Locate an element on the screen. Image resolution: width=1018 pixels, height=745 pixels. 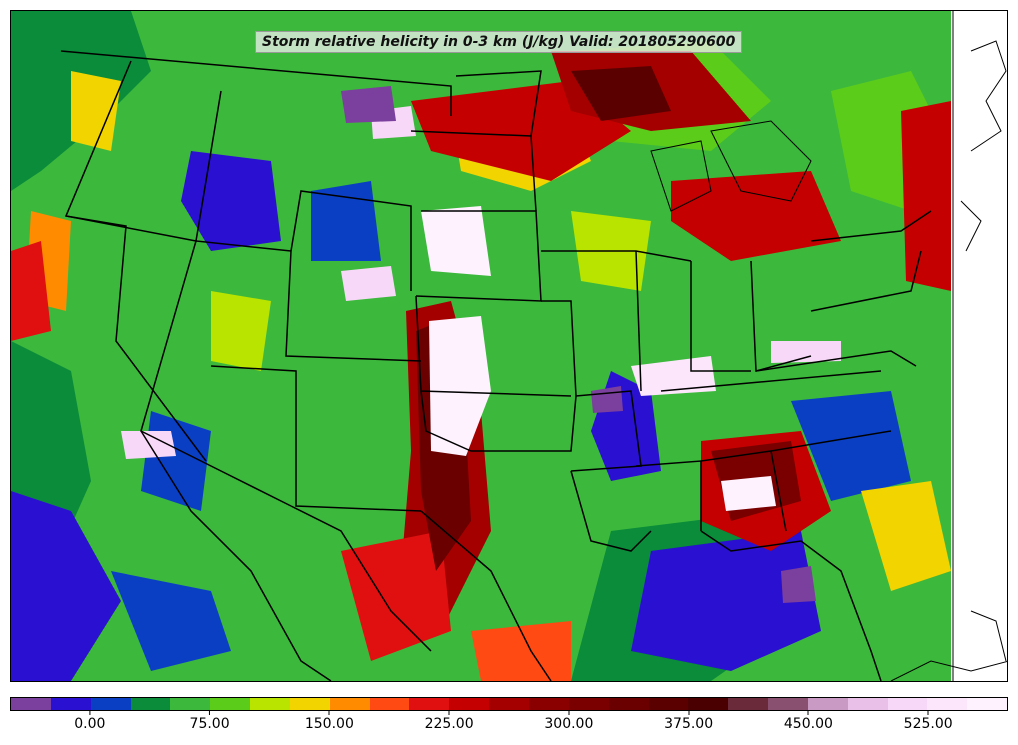
tick-label: 375.00 is located at coordinates (689, 724).